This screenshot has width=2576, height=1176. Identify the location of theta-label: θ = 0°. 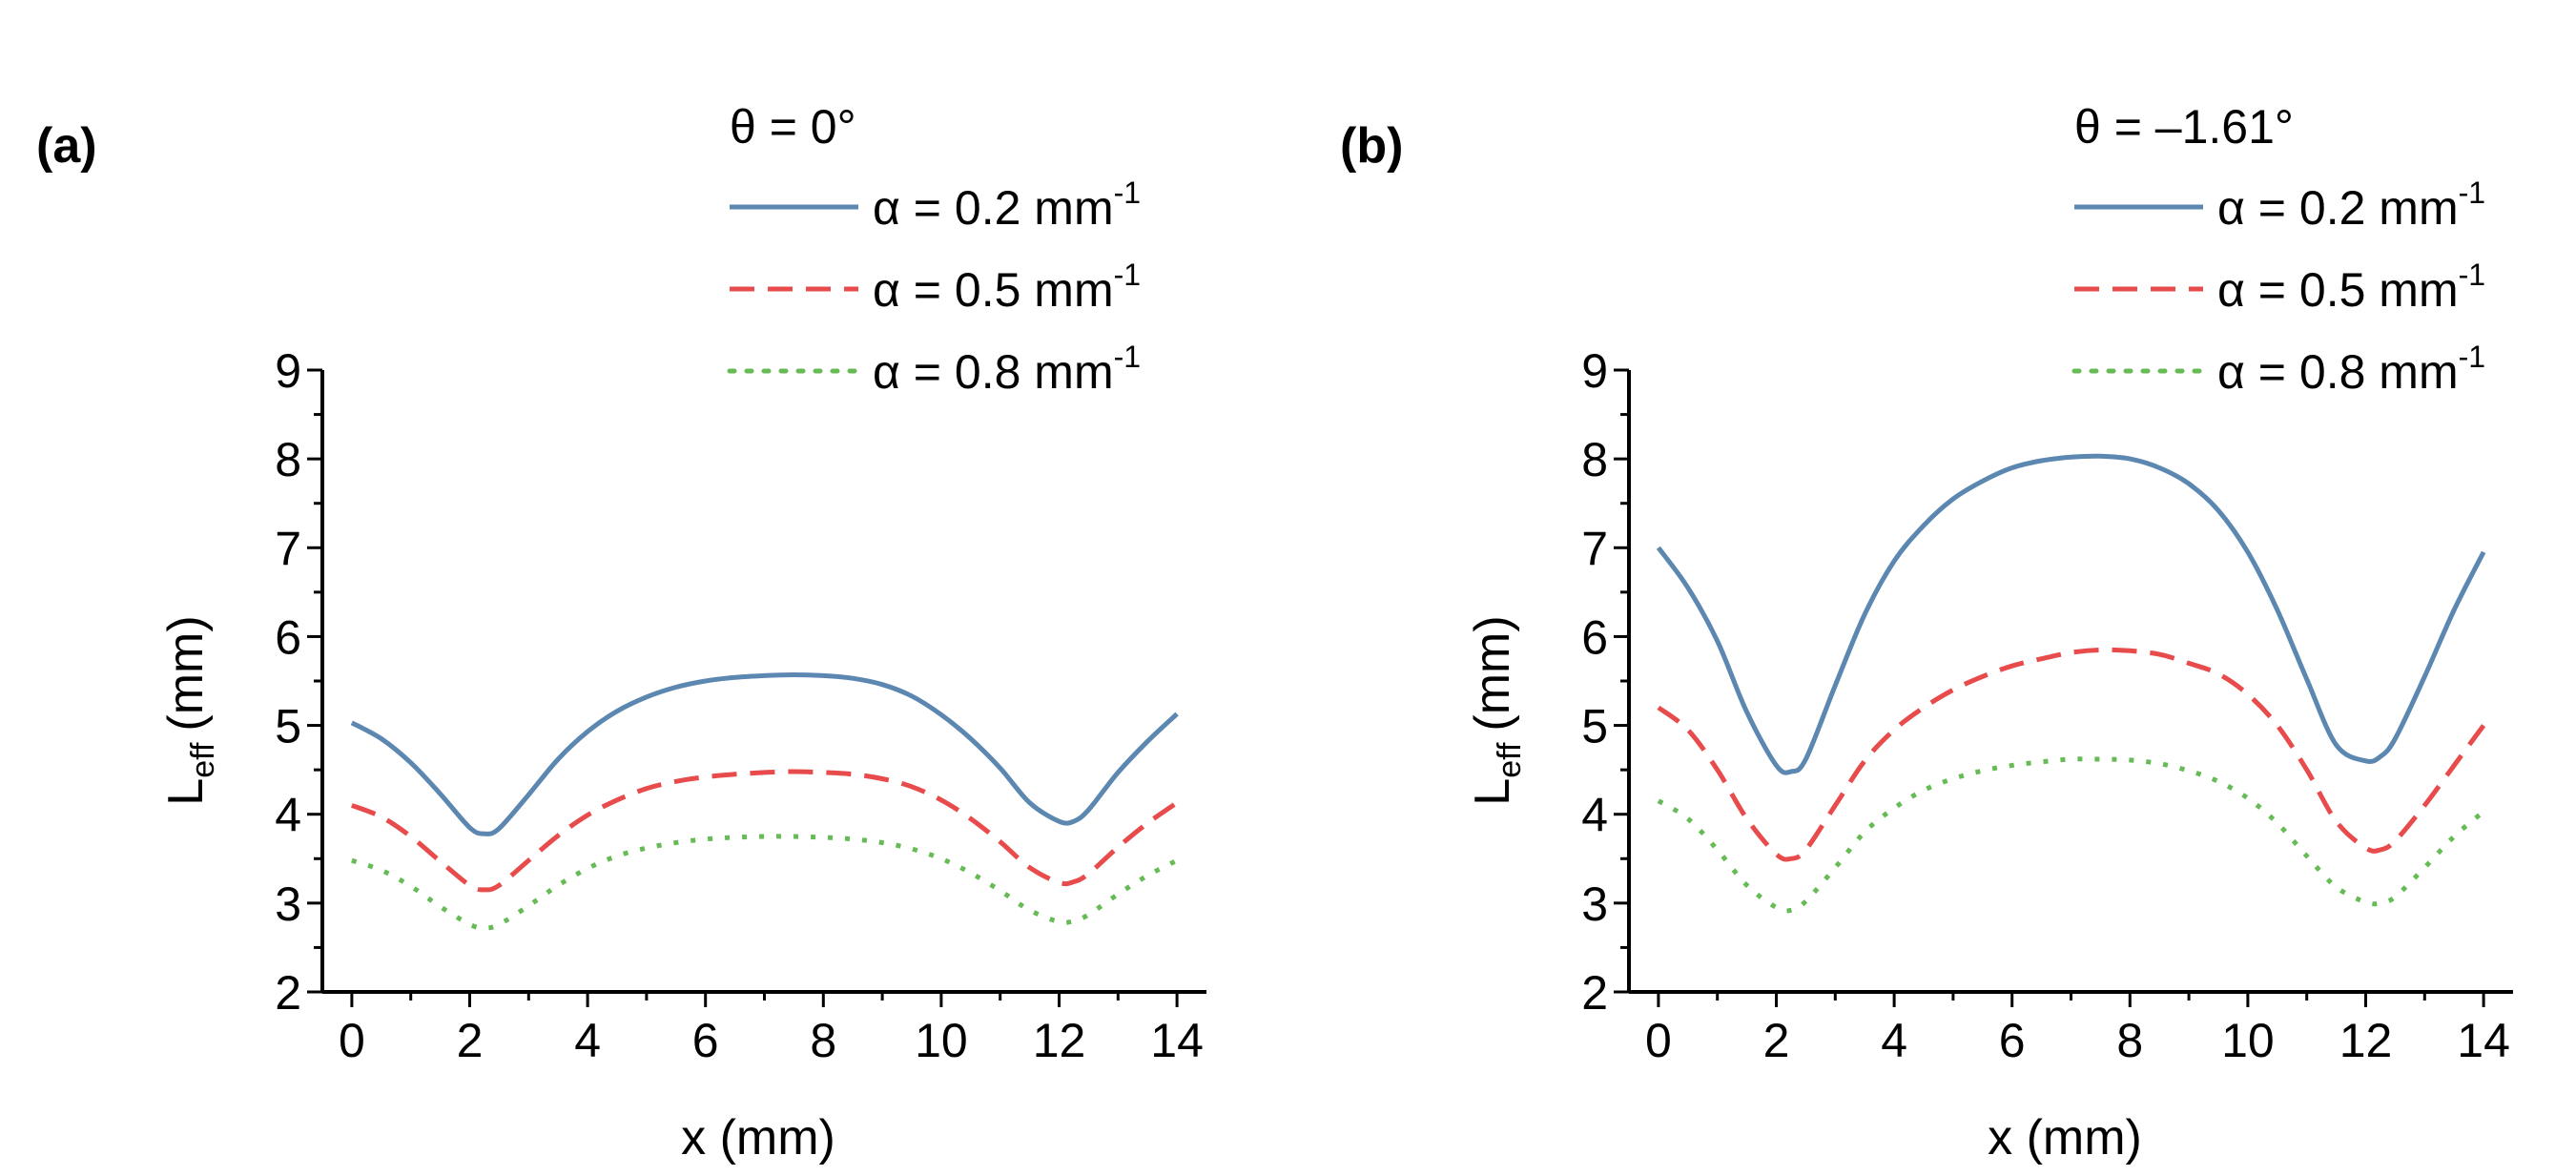
(793, 127).